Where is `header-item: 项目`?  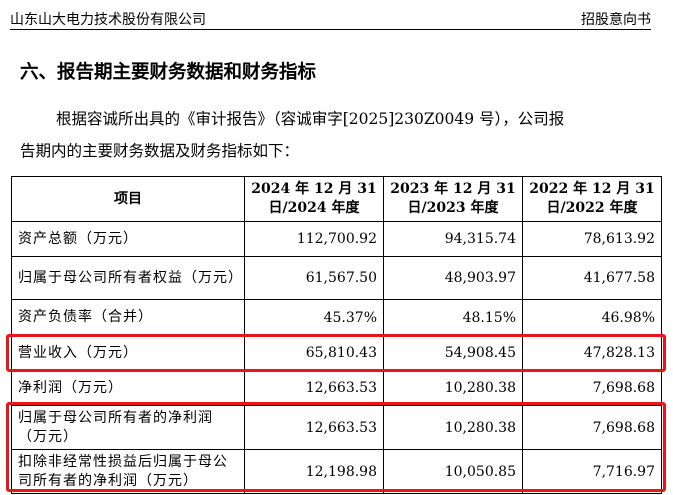
header-item: 项目 is located at coordinates (128, 199).